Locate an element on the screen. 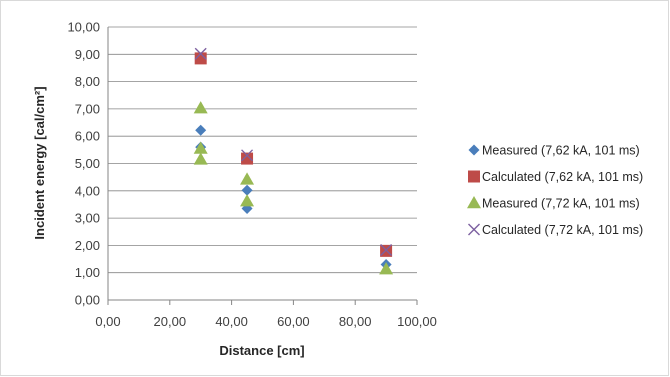 The width and height of the screenshot is (670, 377). y-tick-label: 3,00 is located at coordinates (87, 218).